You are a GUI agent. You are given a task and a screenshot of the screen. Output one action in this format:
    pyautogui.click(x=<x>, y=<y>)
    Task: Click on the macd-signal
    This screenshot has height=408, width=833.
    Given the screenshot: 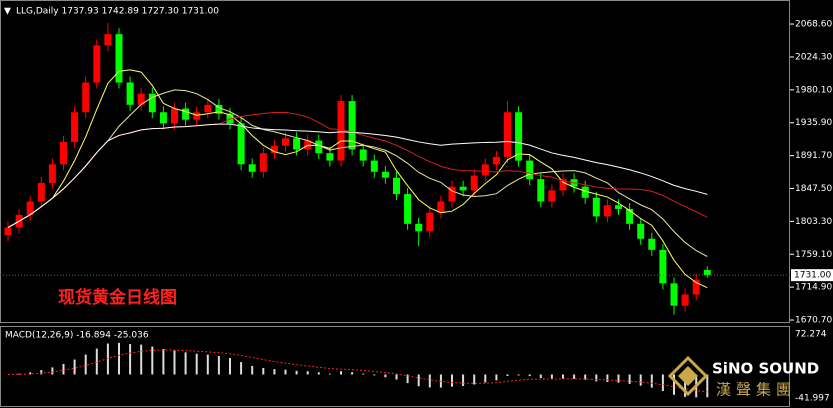 What is the action you would take?
    pyautogui.click(x=357, y=371)
    